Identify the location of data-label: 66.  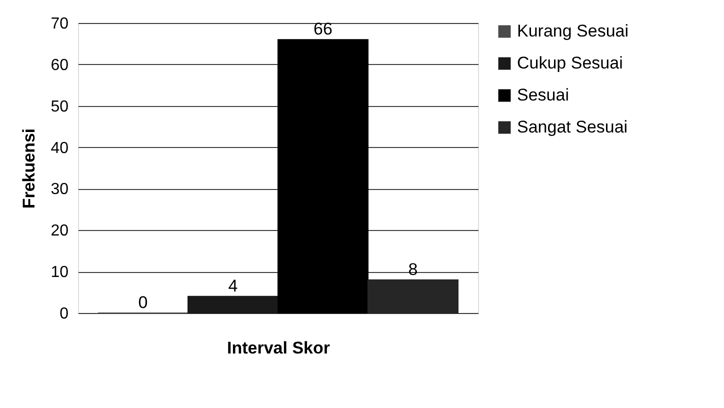
(323, 29).